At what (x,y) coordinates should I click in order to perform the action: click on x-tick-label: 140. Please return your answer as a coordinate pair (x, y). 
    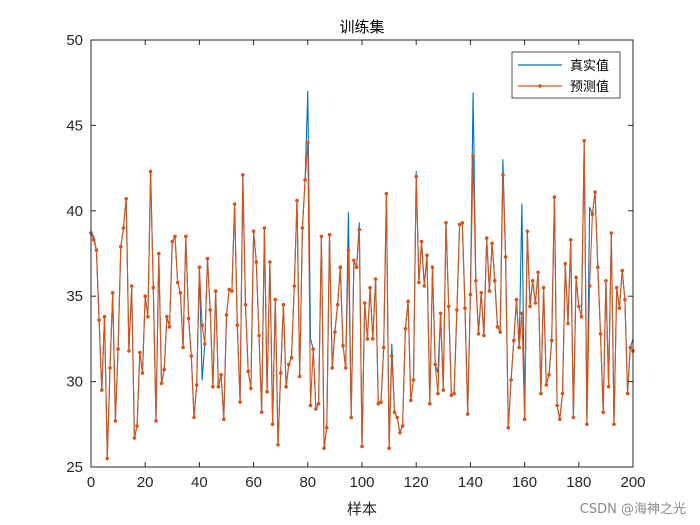
    Looking at the image, I should click on (470, 482).